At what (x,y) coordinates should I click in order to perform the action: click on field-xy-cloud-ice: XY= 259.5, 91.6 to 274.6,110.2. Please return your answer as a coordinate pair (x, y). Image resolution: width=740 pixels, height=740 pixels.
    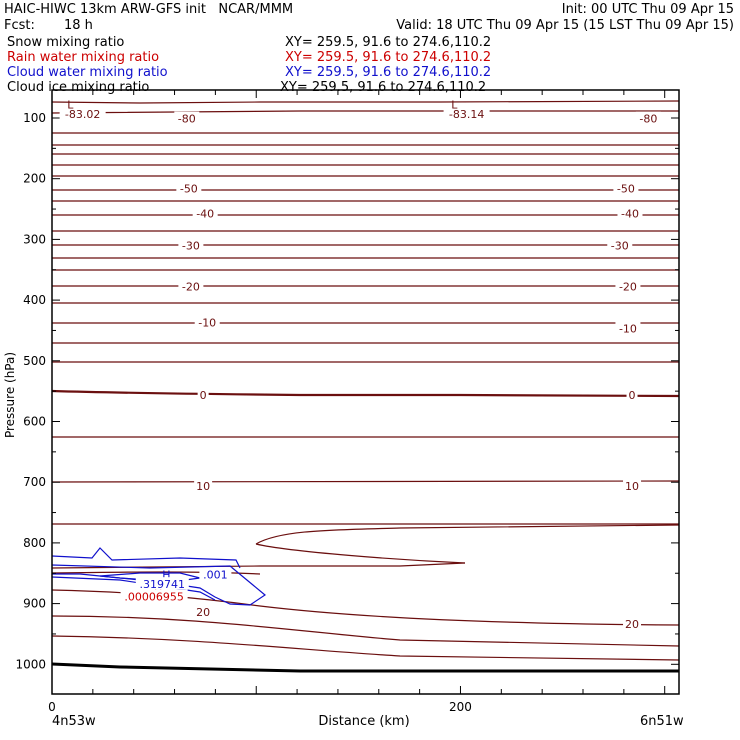
    Looking at the image, I should click on (383, 87).